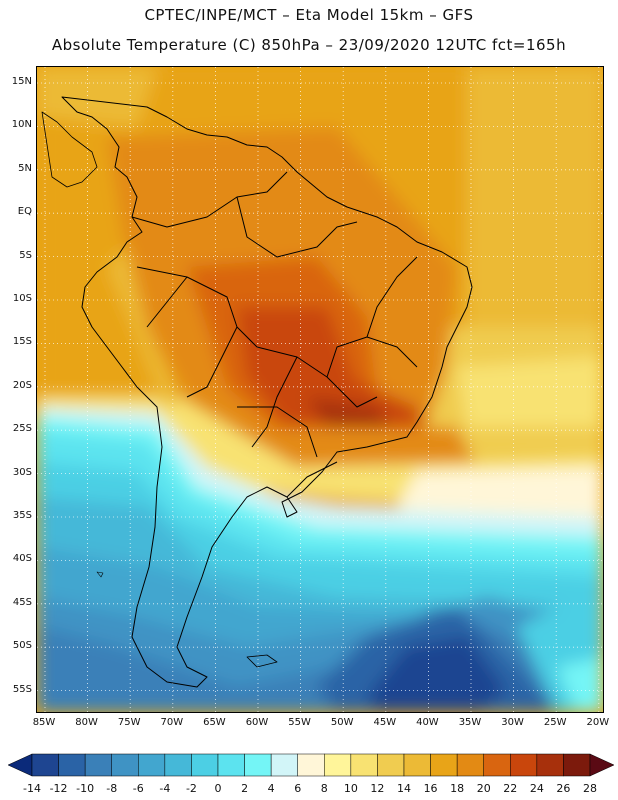 The width and height of the screenshot is (618, 800). What do you see at coordinates (22, 385) in the screenshot?
I see `latitude-label: 20S` at bounding box center [22, 385].